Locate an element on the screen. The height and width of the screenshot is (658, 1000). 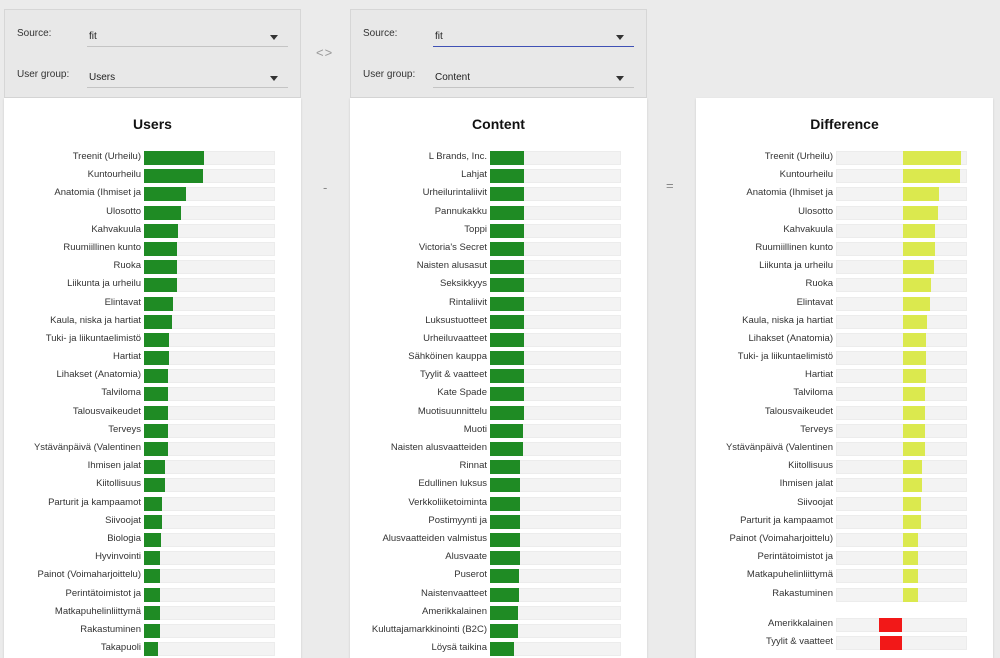
left-group-select: Users is located at coordinates (187, 78).